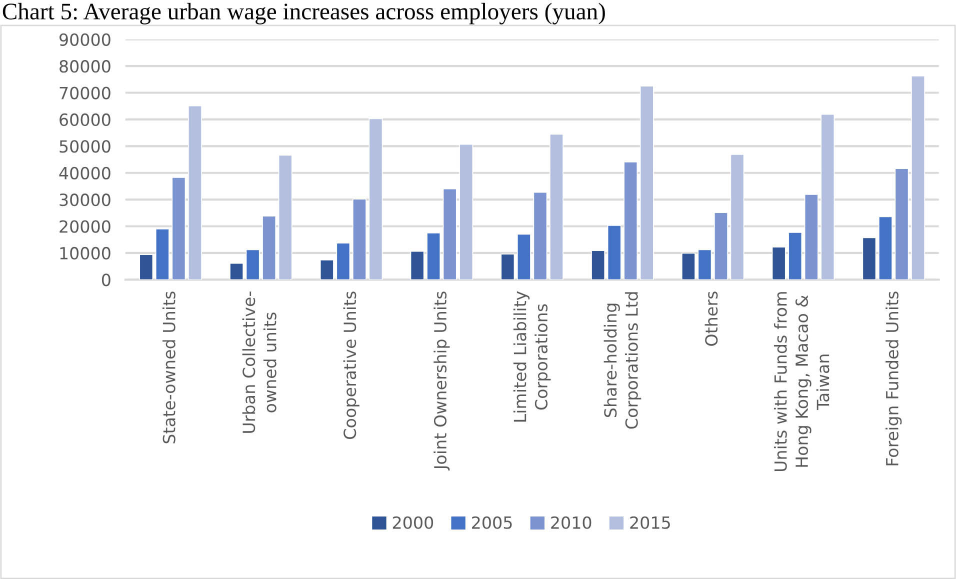  Describe the element at coordinates (85, 200) in the screenshot. I see `y-tick-label: 30000` at that location.